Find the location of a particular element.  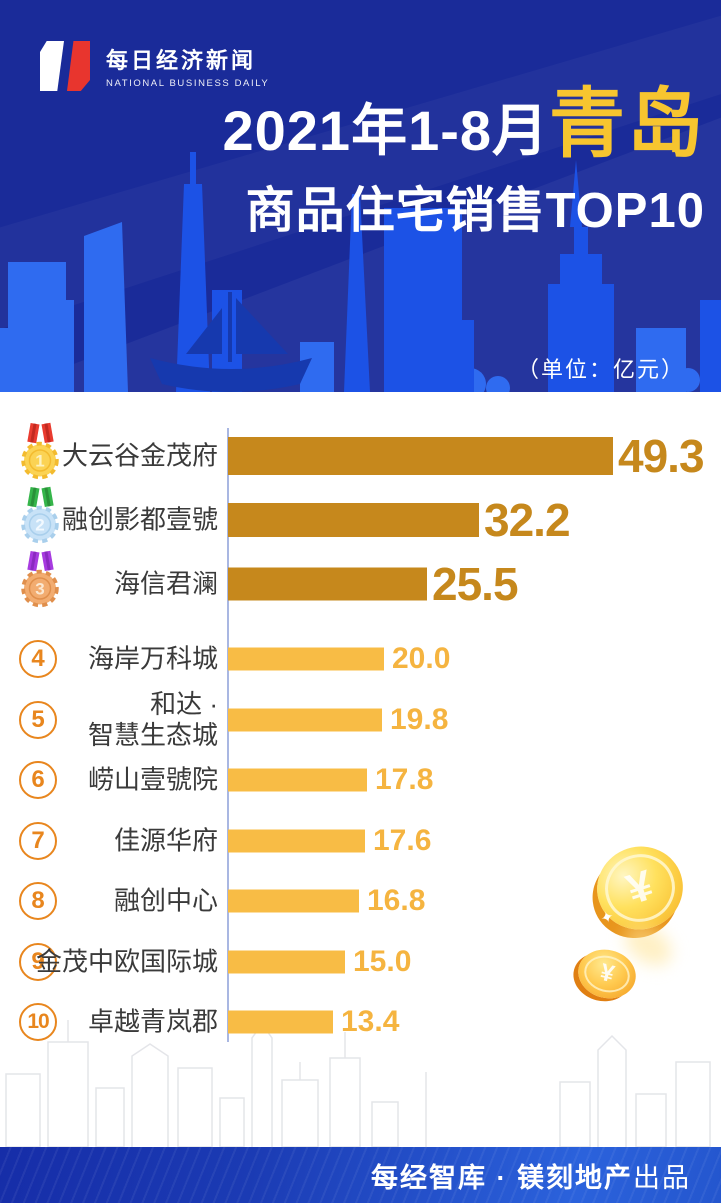

chart-row: 7 佳源华府 17.6 is located at coordinates (360, 841).